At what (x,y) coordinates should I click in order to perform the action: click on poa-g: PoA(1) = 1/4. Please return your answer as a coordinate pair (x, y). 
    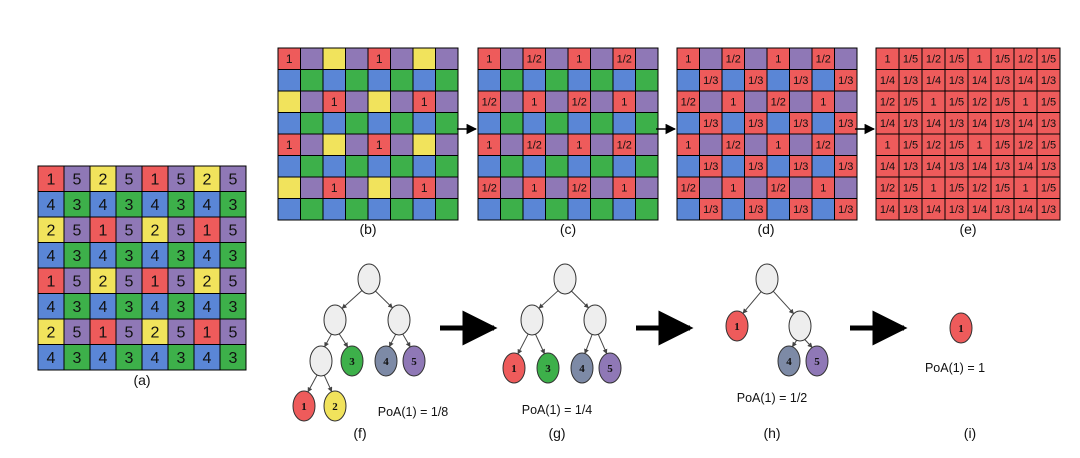
    Looking at the image, I should click on (557, 410).